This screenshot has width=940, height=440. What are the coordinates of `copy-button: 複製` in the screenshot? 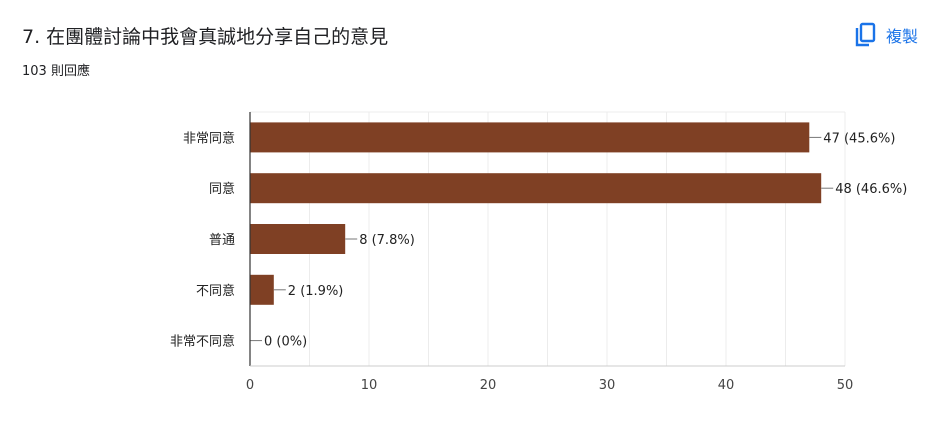 It's located at (886, 35).